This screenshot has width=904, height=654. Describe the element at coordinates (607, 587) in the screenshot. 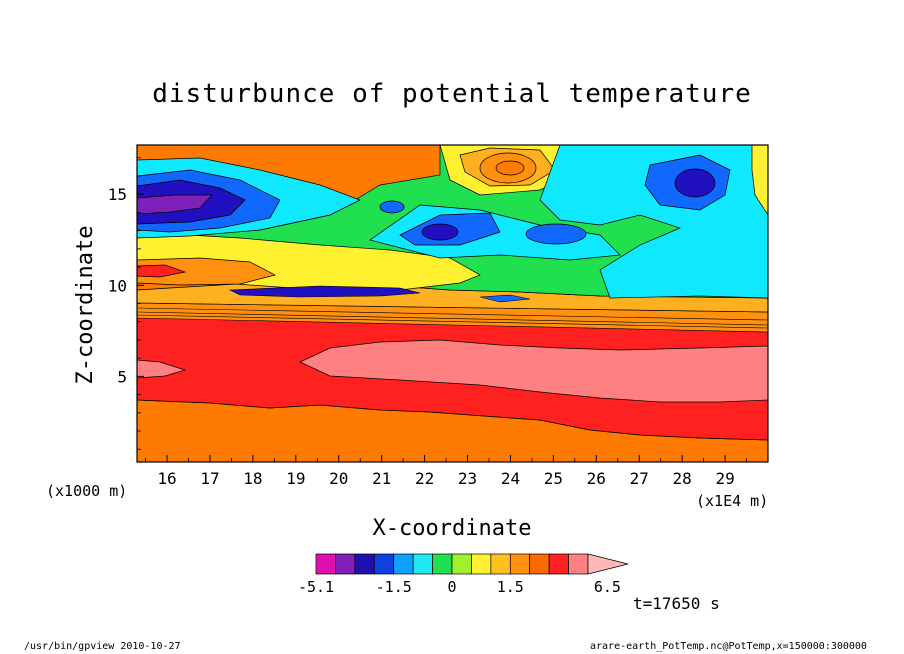

I see `colorbar-label: 6.5` at that location.